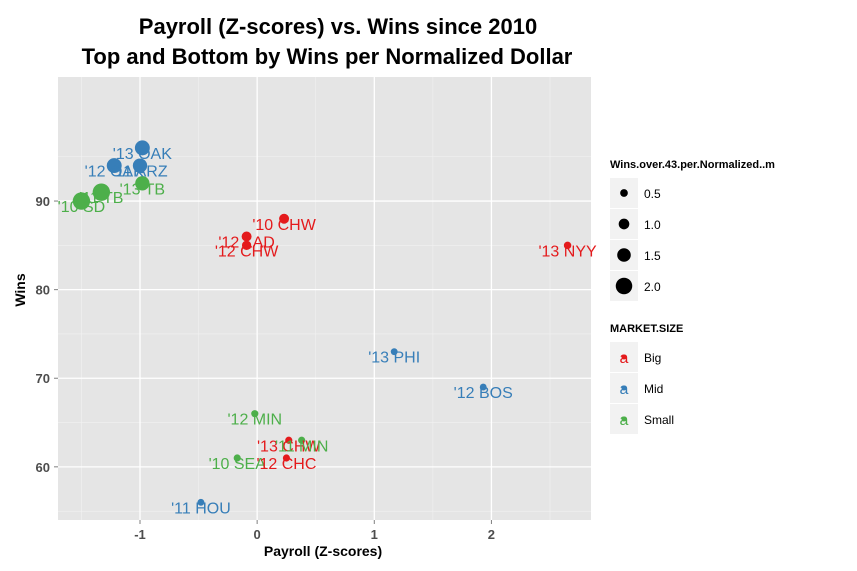 The width and height of the screenshot is (857, 571). Describe the element at coordinates (323, 551) in the screenshot. I see `x-axis-title: Payroll (Z-scores)` at that location.